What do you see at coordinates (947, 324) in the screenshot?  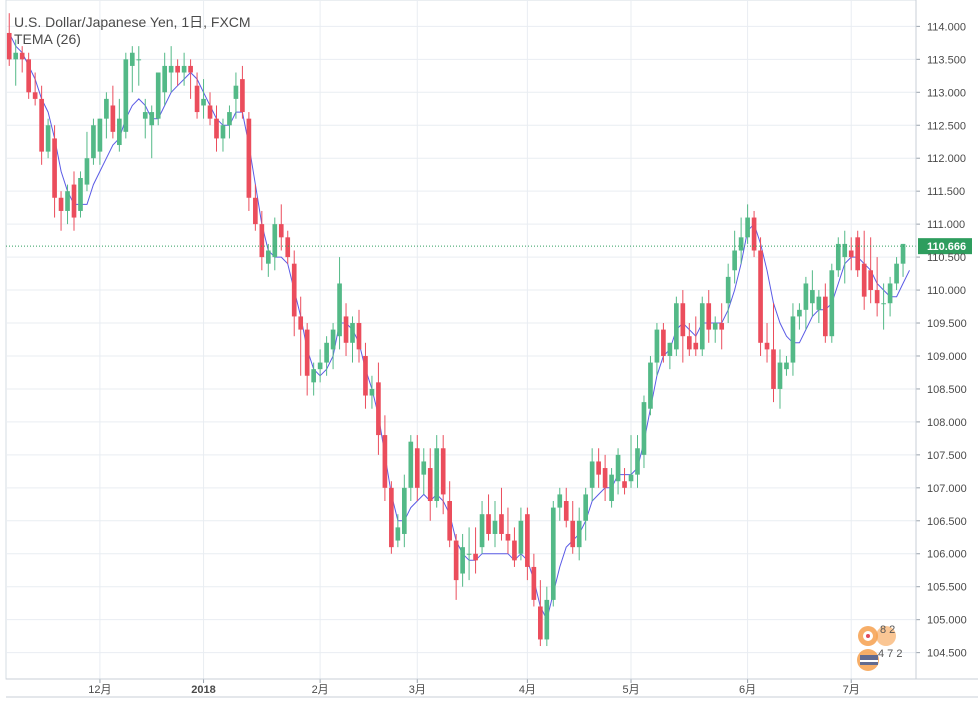 I see `y-tick-label: 109.500` at bounding box center [947, 324].